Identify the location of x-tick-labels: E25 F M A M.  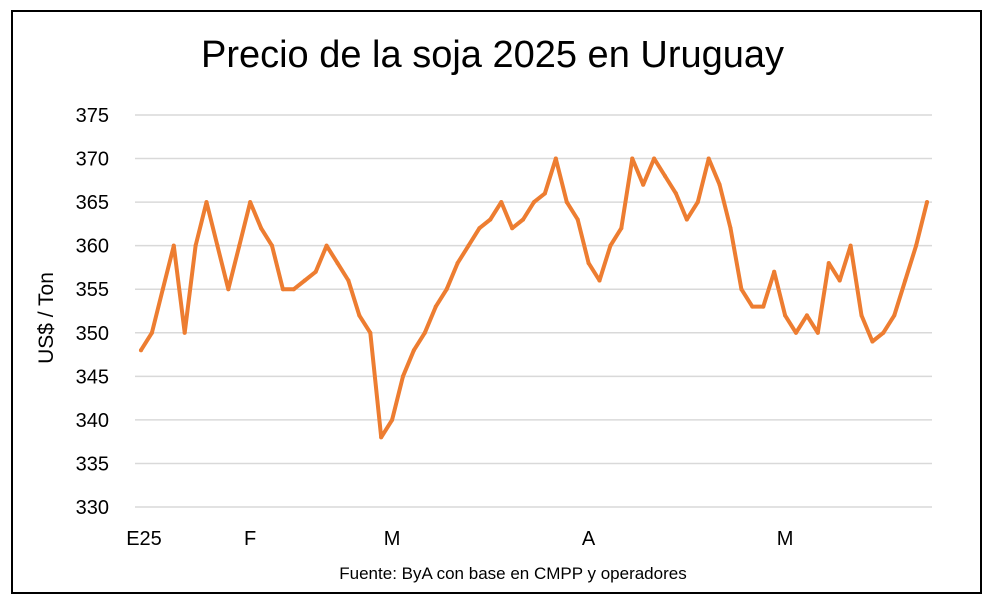
(459, 539).